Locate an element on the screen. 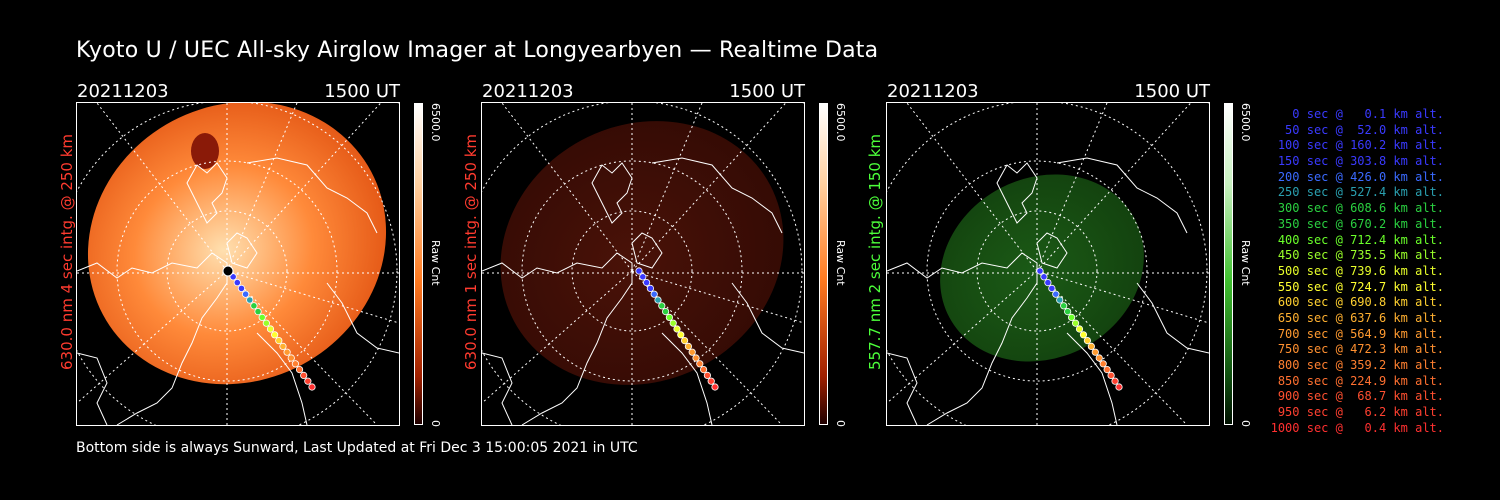 The image size is (1500, 500). legend-row: 0 sec @ 0.1 km alt. is located at coordinates (1368, 114).